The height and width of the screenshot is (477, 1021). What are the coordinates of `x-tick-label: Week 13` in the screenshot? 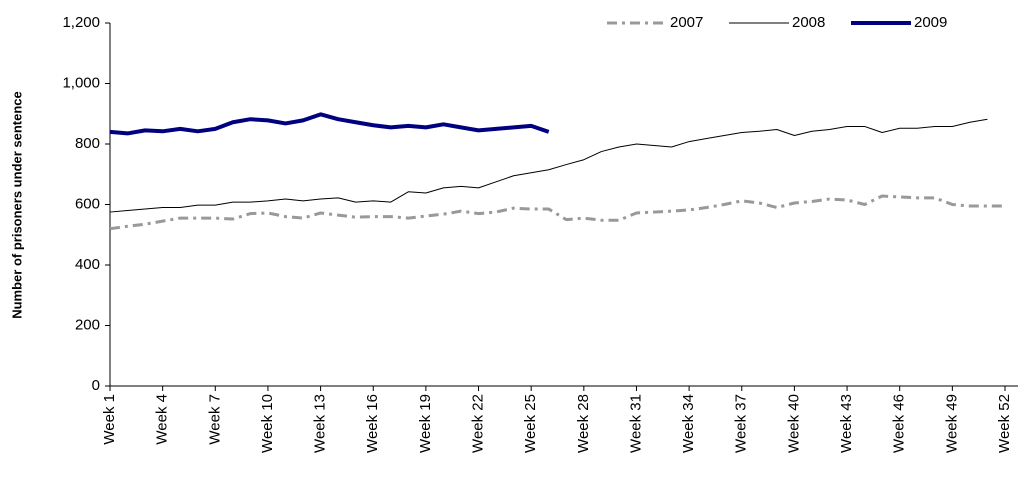 It's located at (320, 423).